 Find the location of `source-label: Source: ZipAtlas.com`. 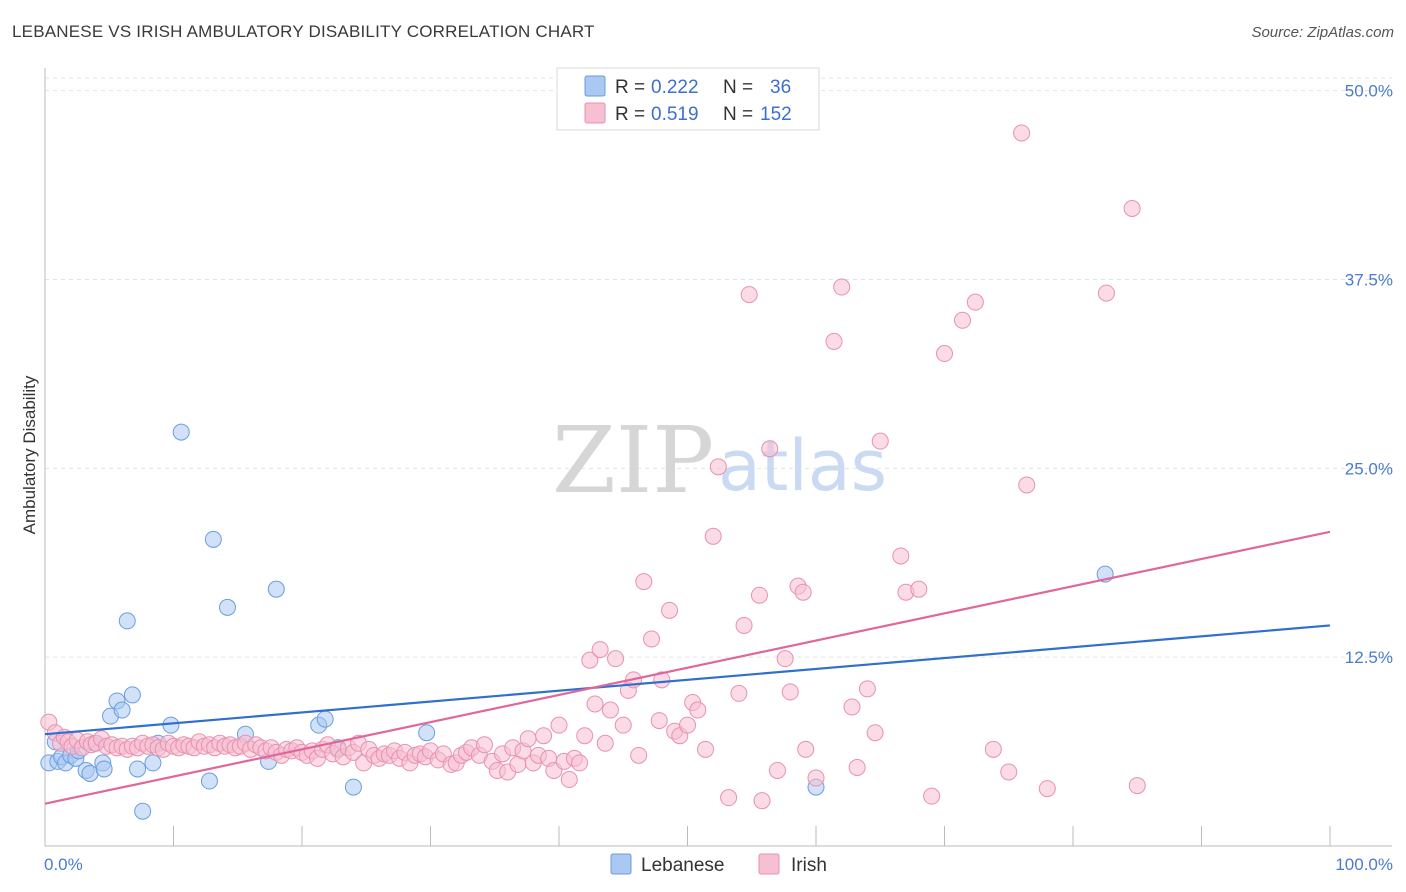

source-label: Source: ZipAtlas.com is located at coordinates (1322, 32).